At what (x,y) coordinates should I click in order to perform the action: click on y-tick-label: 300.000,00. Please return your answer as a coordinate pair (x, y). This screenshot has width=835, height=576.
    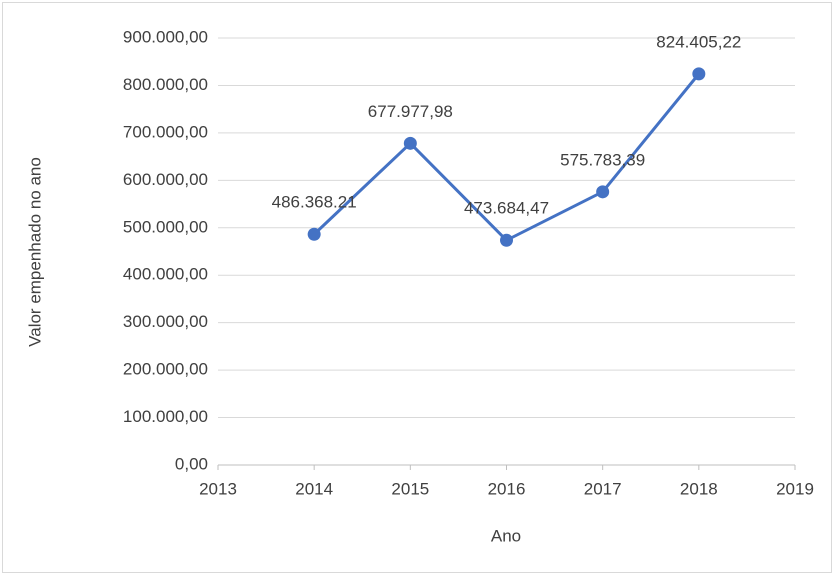
    Looking at the image, I should click on (165, 321).